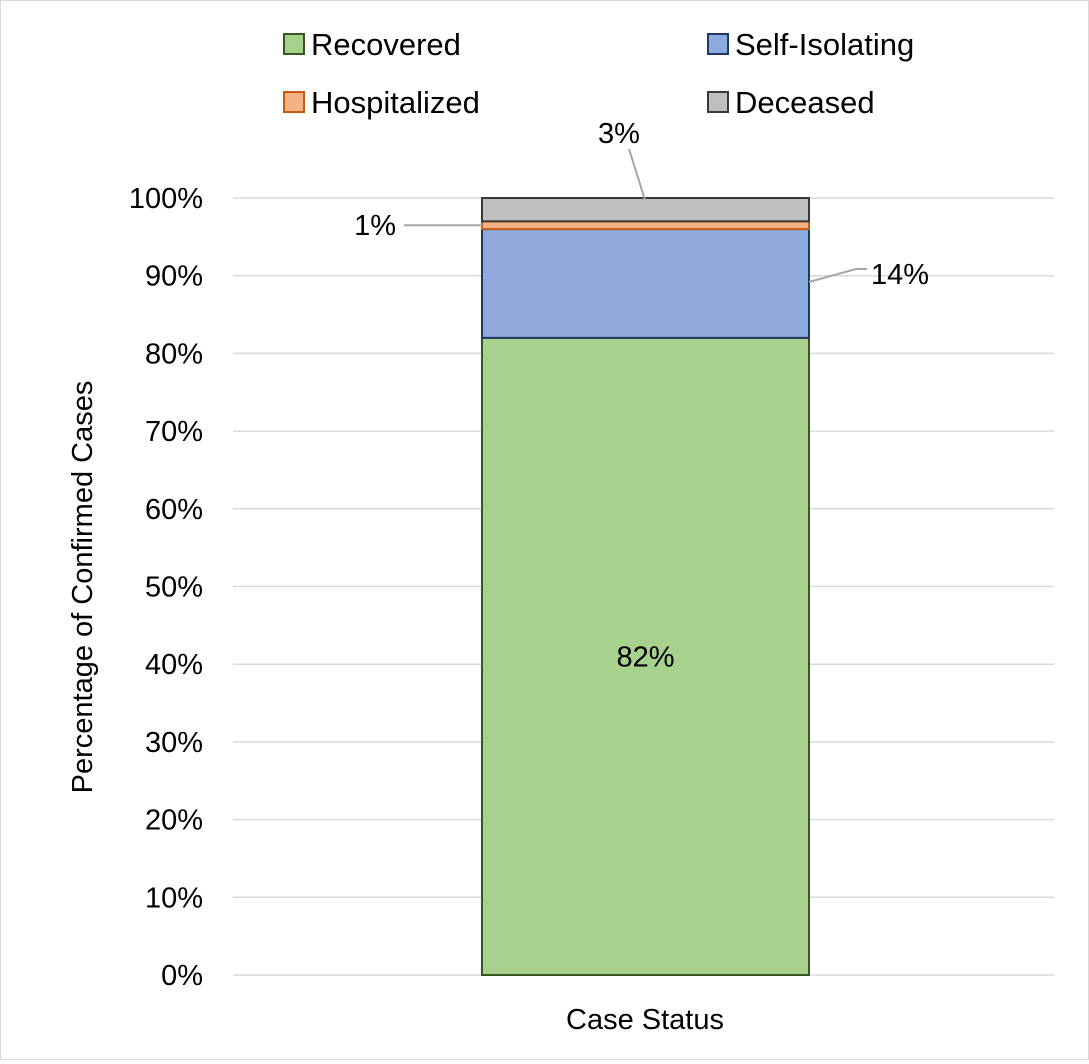 The width and height of the screenshot is (1089, 1064). Describe the element at coordinates (166, 199) in the screenshot. I see `y-tick-label: 100%` at that location.